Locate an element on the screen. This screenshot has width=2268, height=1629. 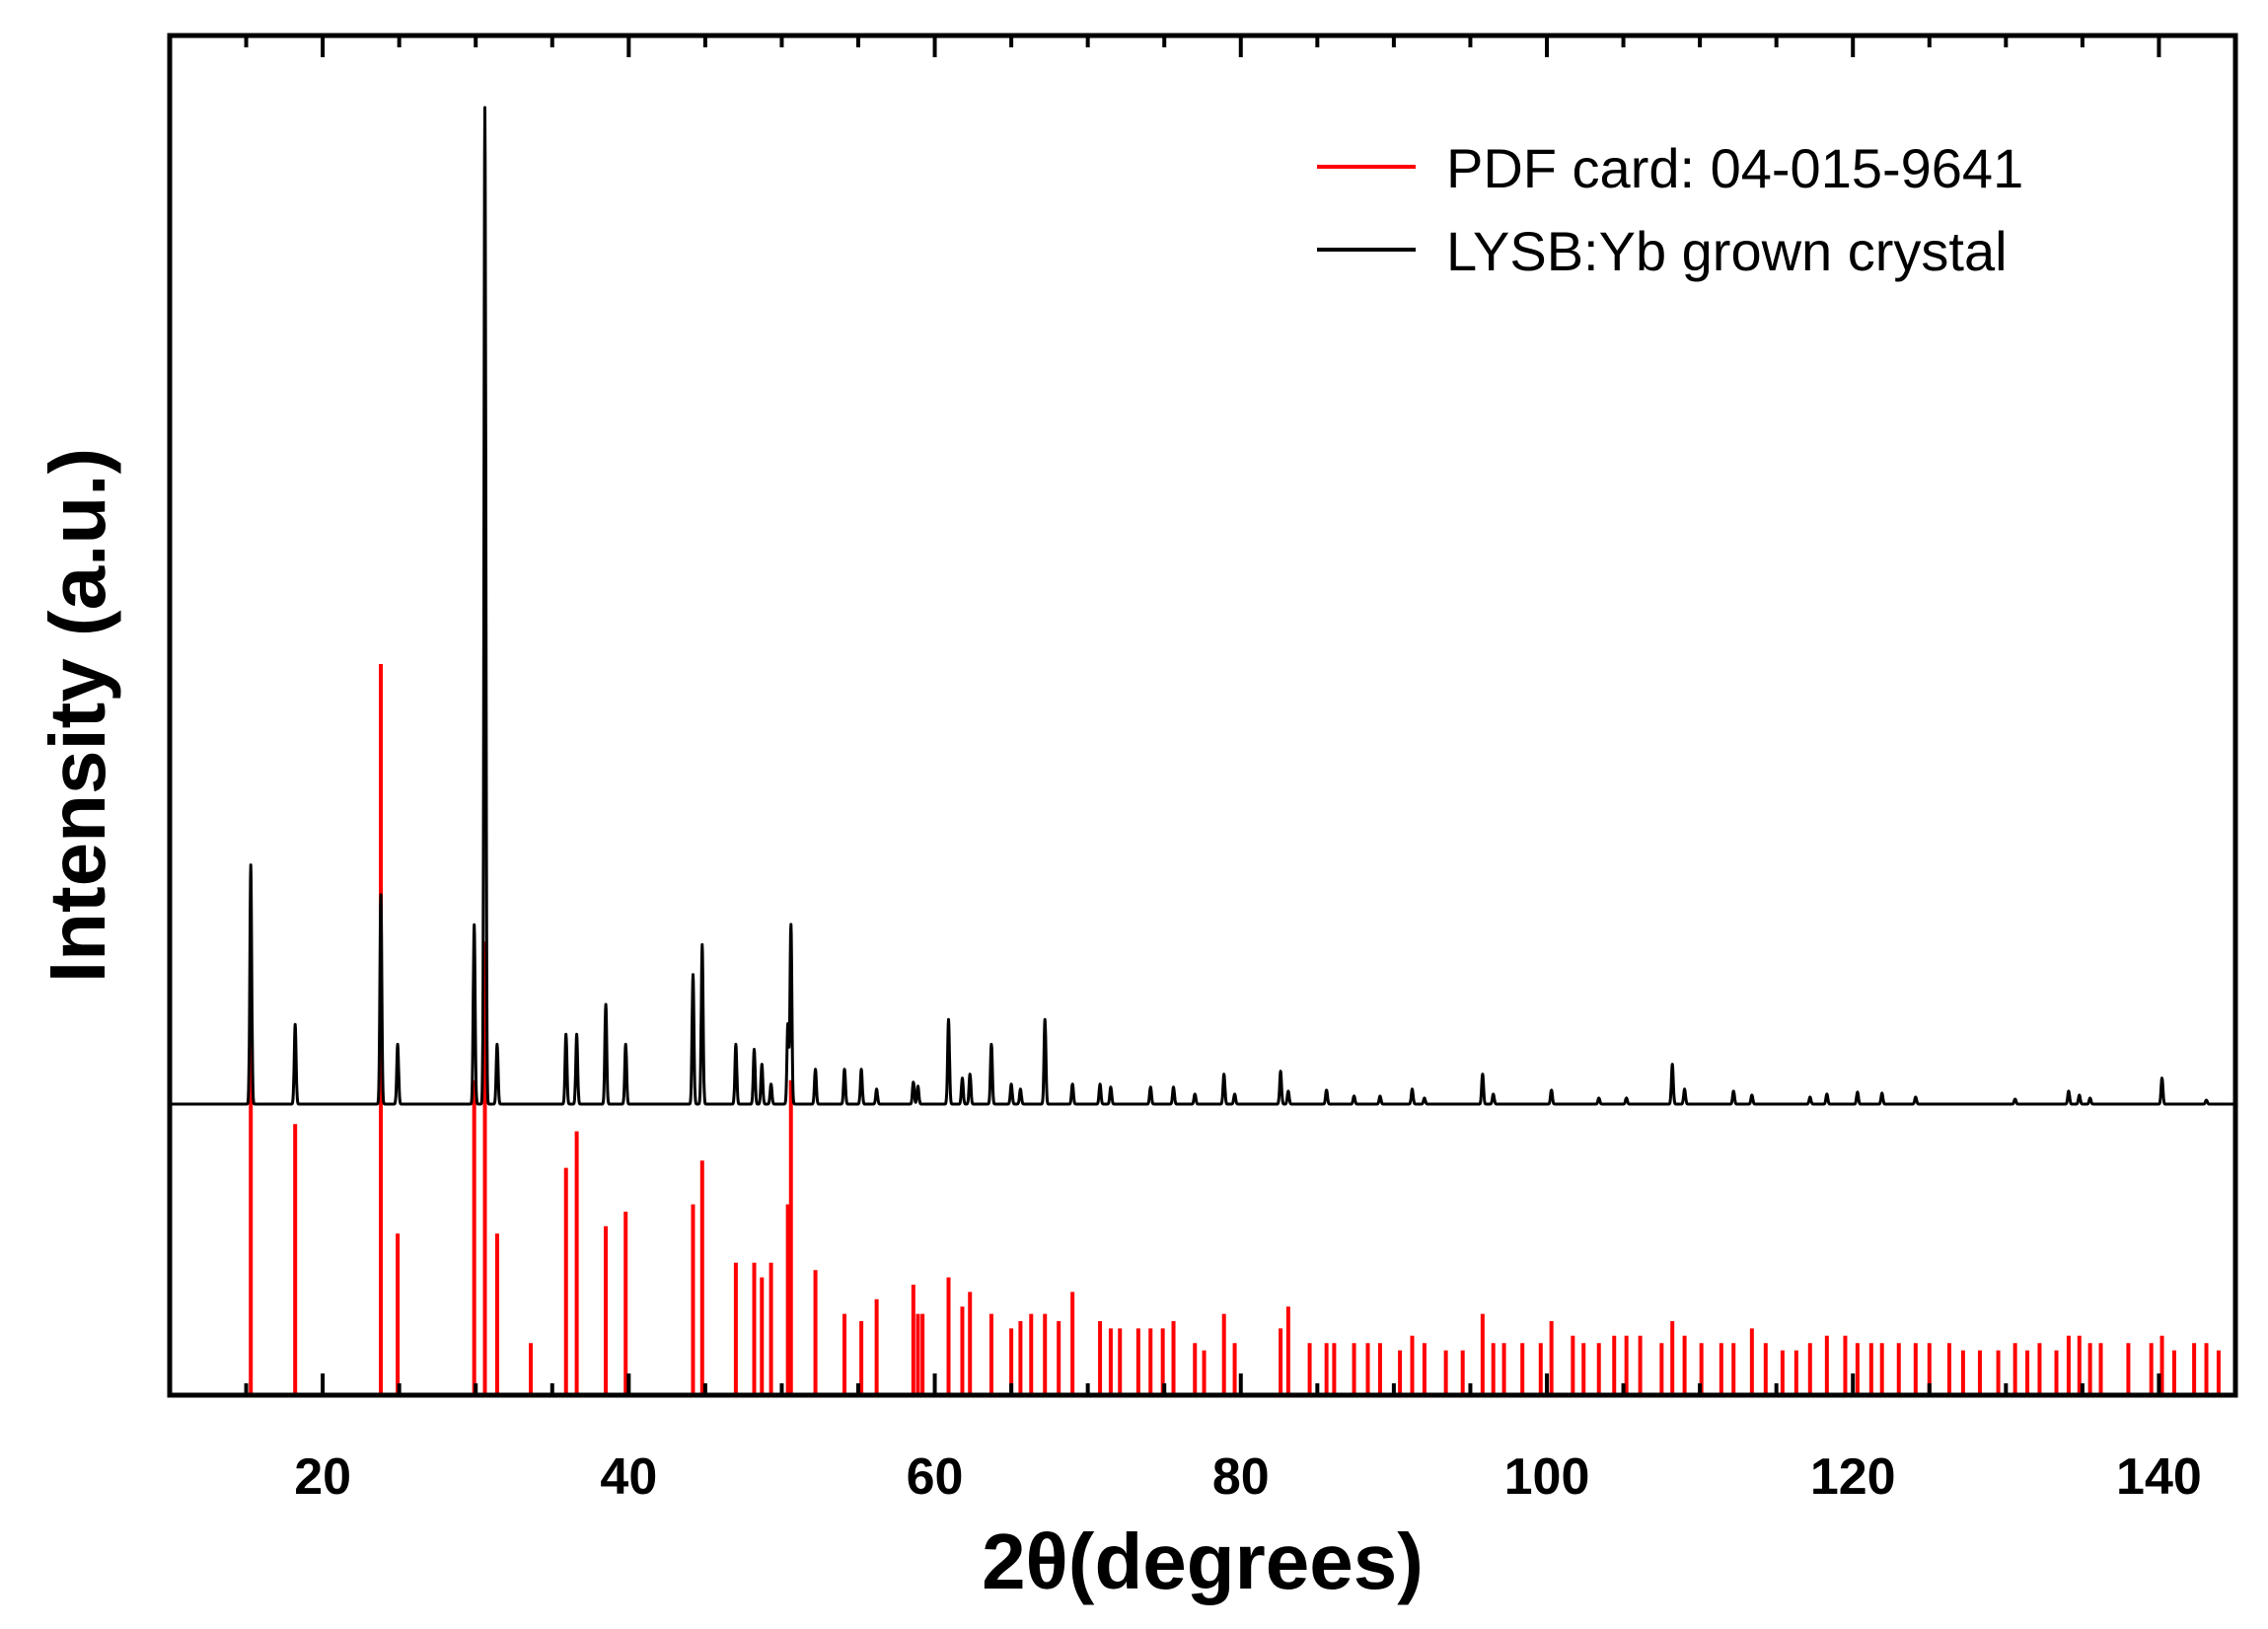
x-tick-label: 60 is located at coordinates (935, 1477).